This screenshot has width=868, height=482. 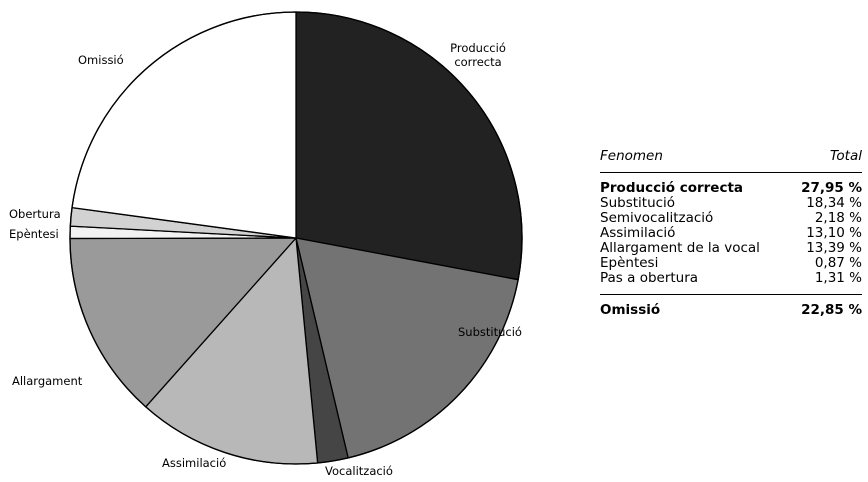 I want to click on header-fenomen: Fenomen, so click(x=695, y=161).